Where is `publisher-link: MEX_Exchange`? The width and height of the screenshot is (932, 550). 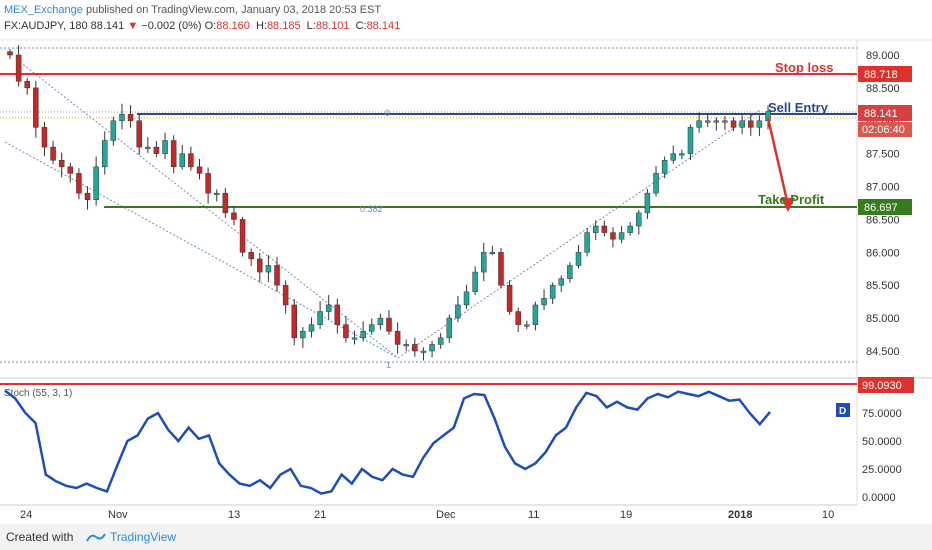
publisher-link: MEX_Exchange is located at coordinates (43, 10).